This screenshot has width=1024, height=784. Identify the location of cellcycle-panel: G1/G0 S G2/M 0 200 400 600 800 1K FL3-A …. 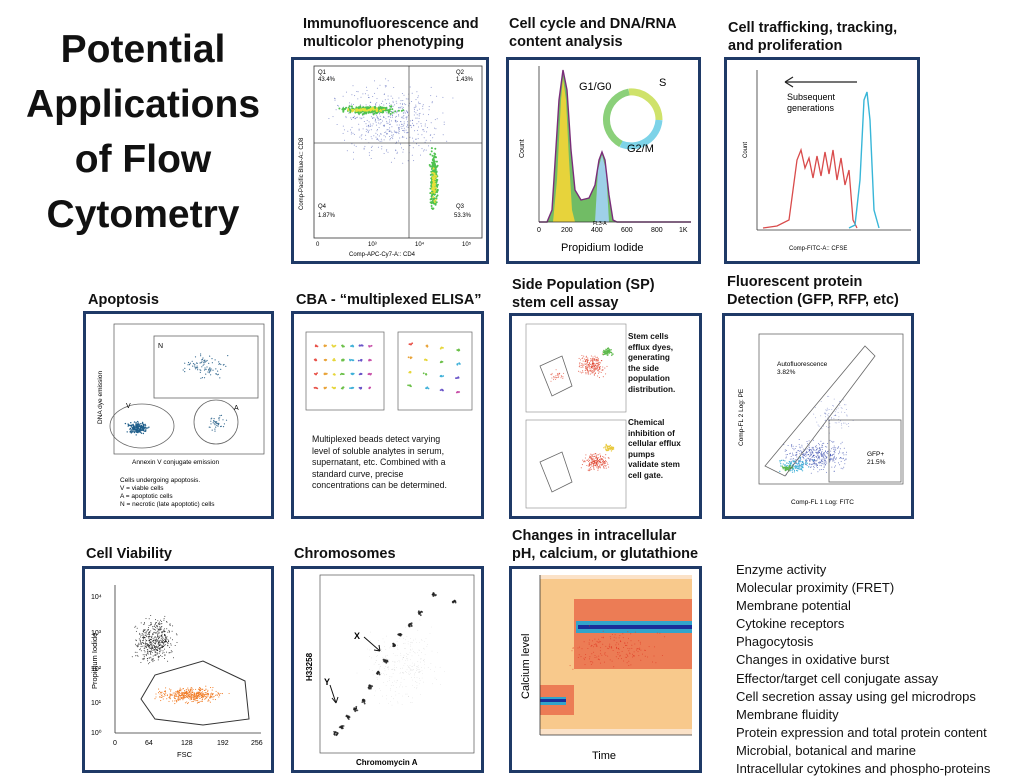
(603, 160).